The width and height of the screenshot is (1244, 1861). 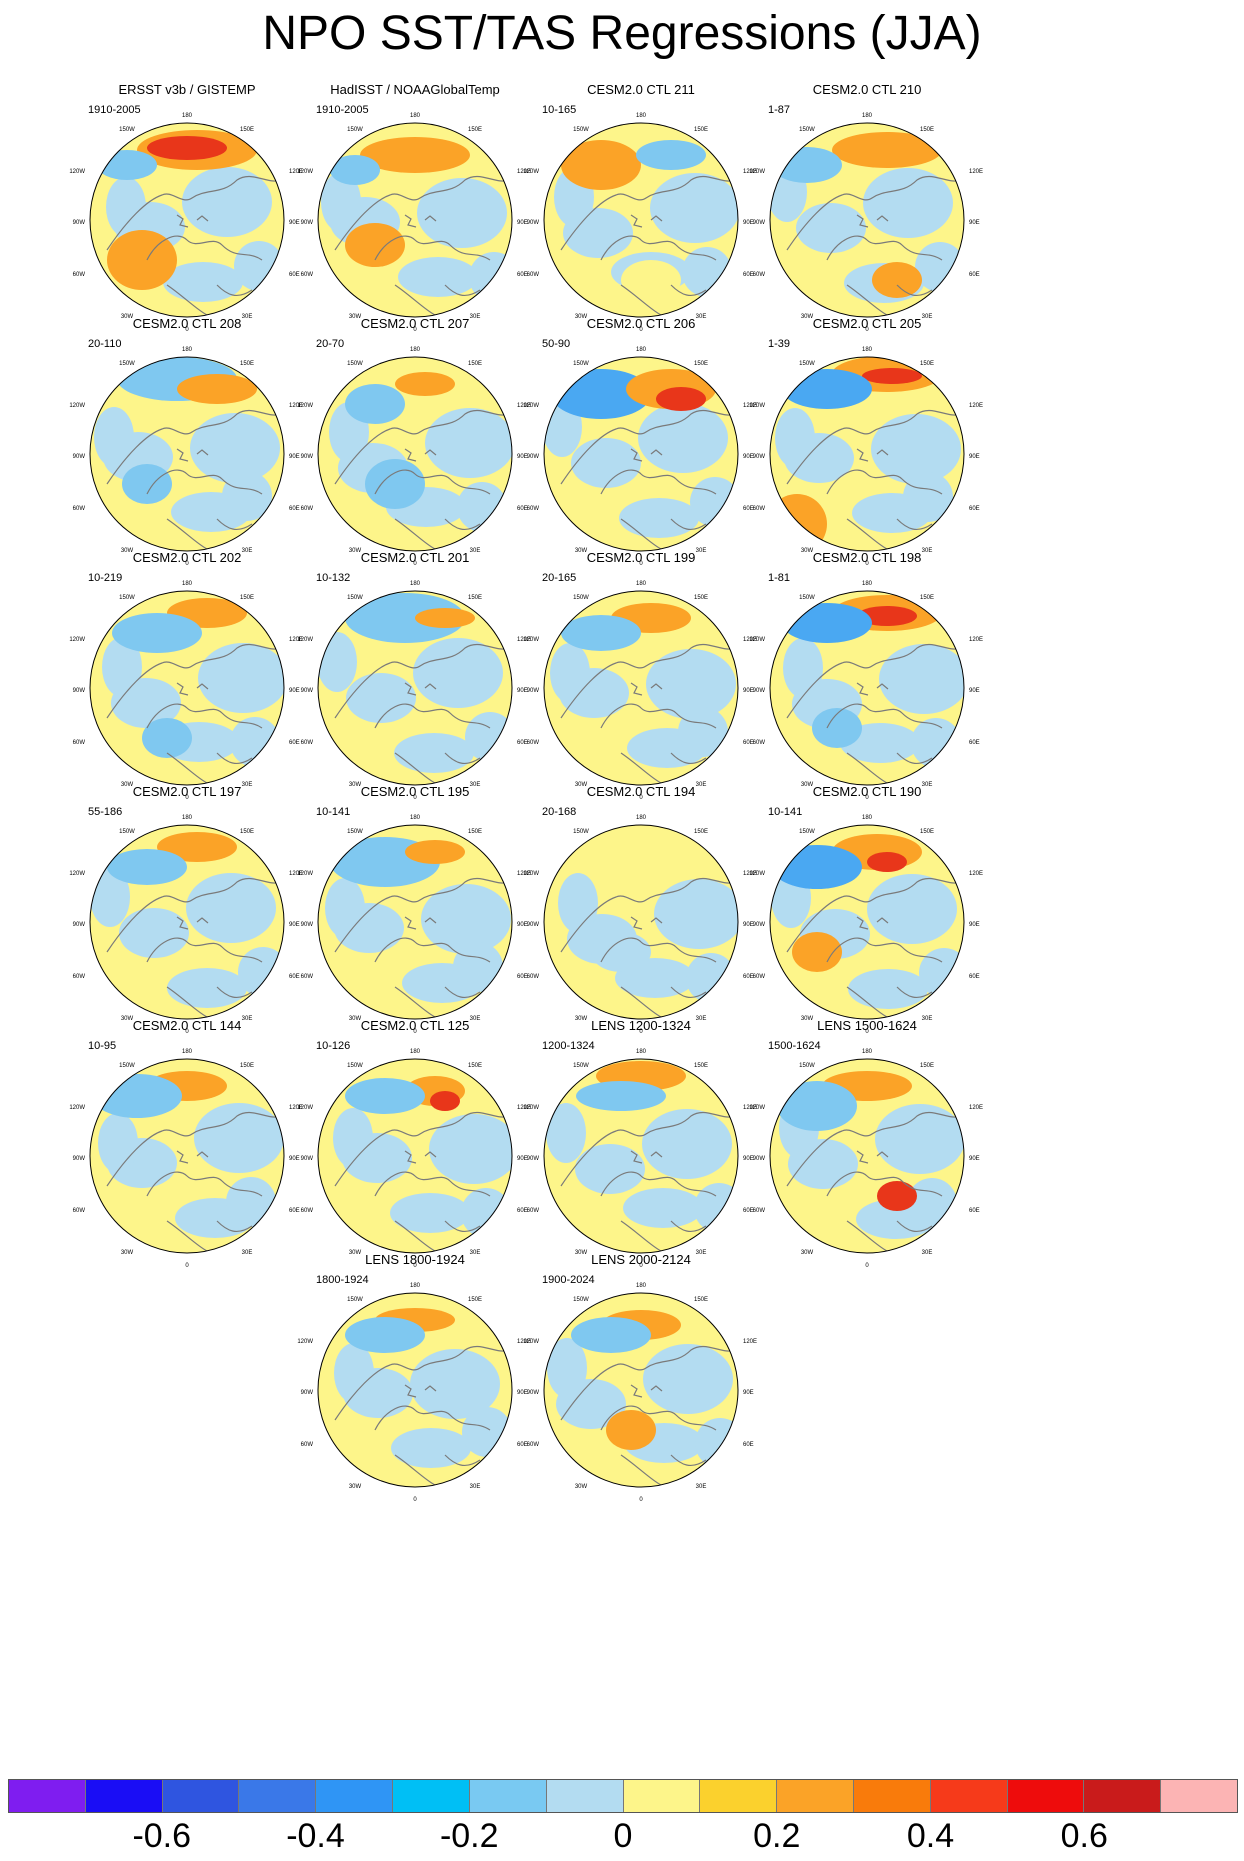 What do you see at coordinates (568, 1280) in the screenshot?
I see `panel-years: 1900-2024` at bounding box center [568, 1280].